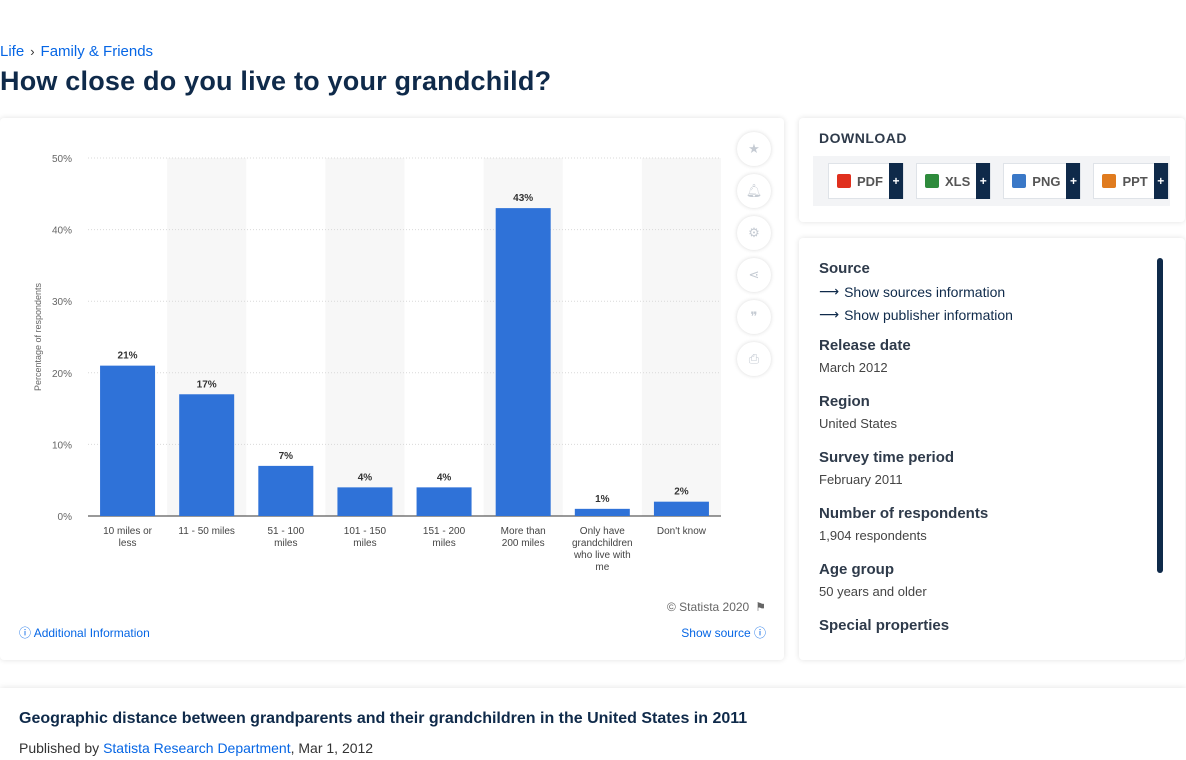 This screenshot has width=1186, height=760. What do you see at coordinates (128, 356) in the screenshot?
I see `data-label: 21%` at bounding box center [128, 356].